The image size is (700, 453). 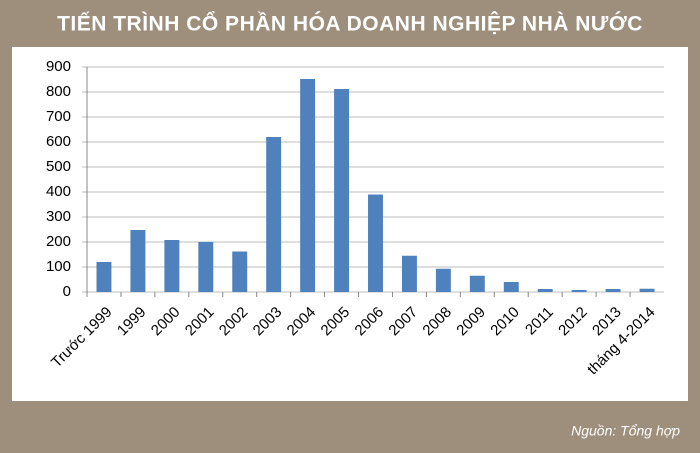 What do you see at coordinates (67, 291) in the screenshot?
I see `y-tick-label: 0` at bounding box center [67, 291].